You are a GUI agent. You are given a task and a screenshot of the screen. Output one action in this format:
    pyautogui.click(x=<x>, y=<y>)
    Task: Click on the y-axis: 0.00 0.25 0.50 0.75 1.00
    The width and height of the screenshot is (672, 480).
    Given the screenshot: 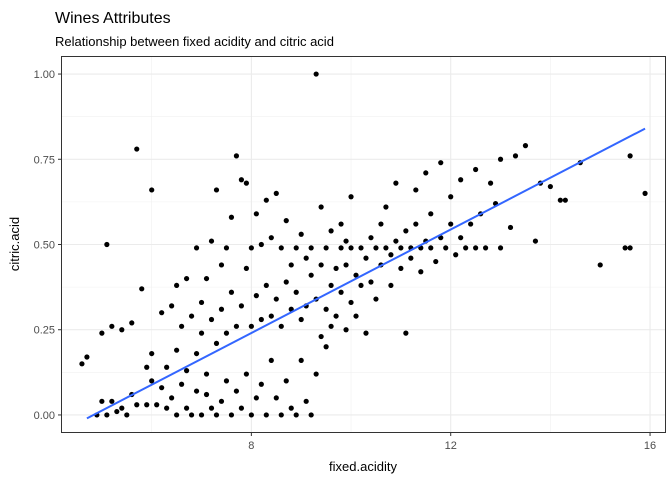 What is the action you would take?
    pyautogui.click(x=48, y=245)
    